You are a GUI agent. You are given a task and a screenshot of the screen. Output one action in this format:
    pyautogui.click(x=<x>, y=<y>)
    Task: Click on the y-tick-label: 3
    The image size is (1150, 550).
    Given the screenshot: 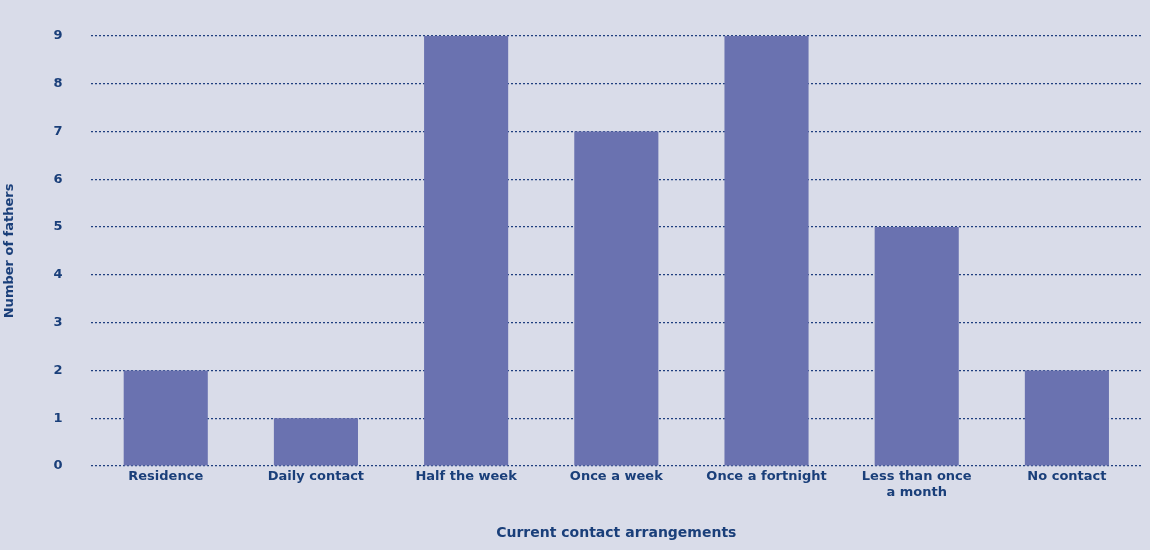 What is the action you would take?
    pyautogui.click(x=58, y=321)
    